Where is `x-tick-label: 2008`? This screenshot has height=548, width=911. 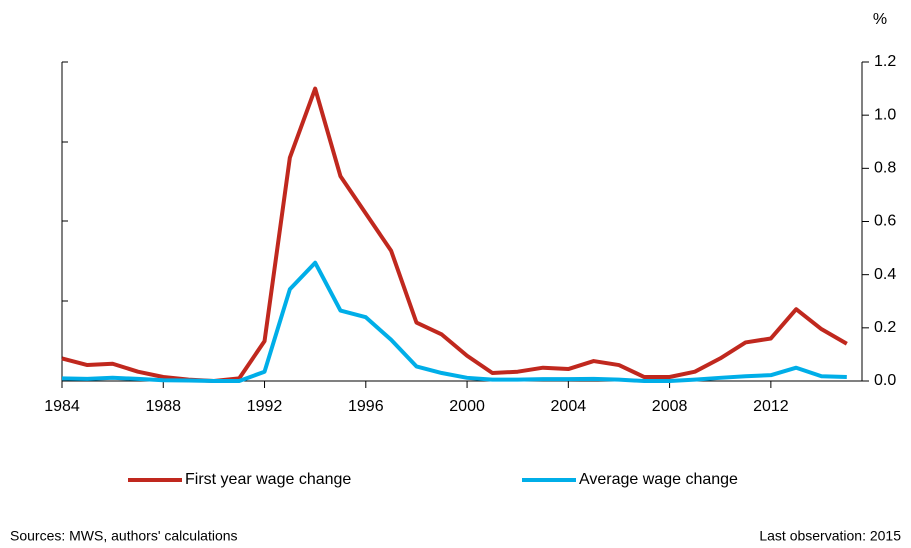 x-tick-label: 2008 is located at coordinates (670, 406).